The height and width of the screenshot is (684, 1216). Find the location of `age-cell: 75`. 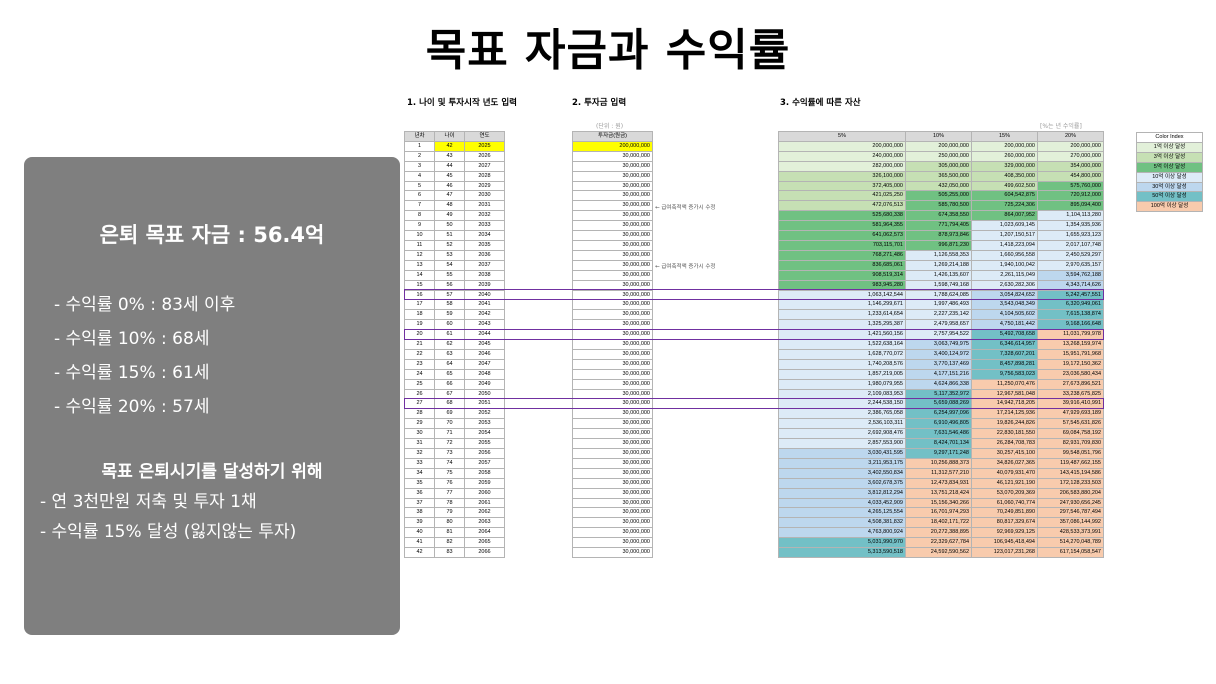

age-cell: 75 is located at coordinates (449, 473).